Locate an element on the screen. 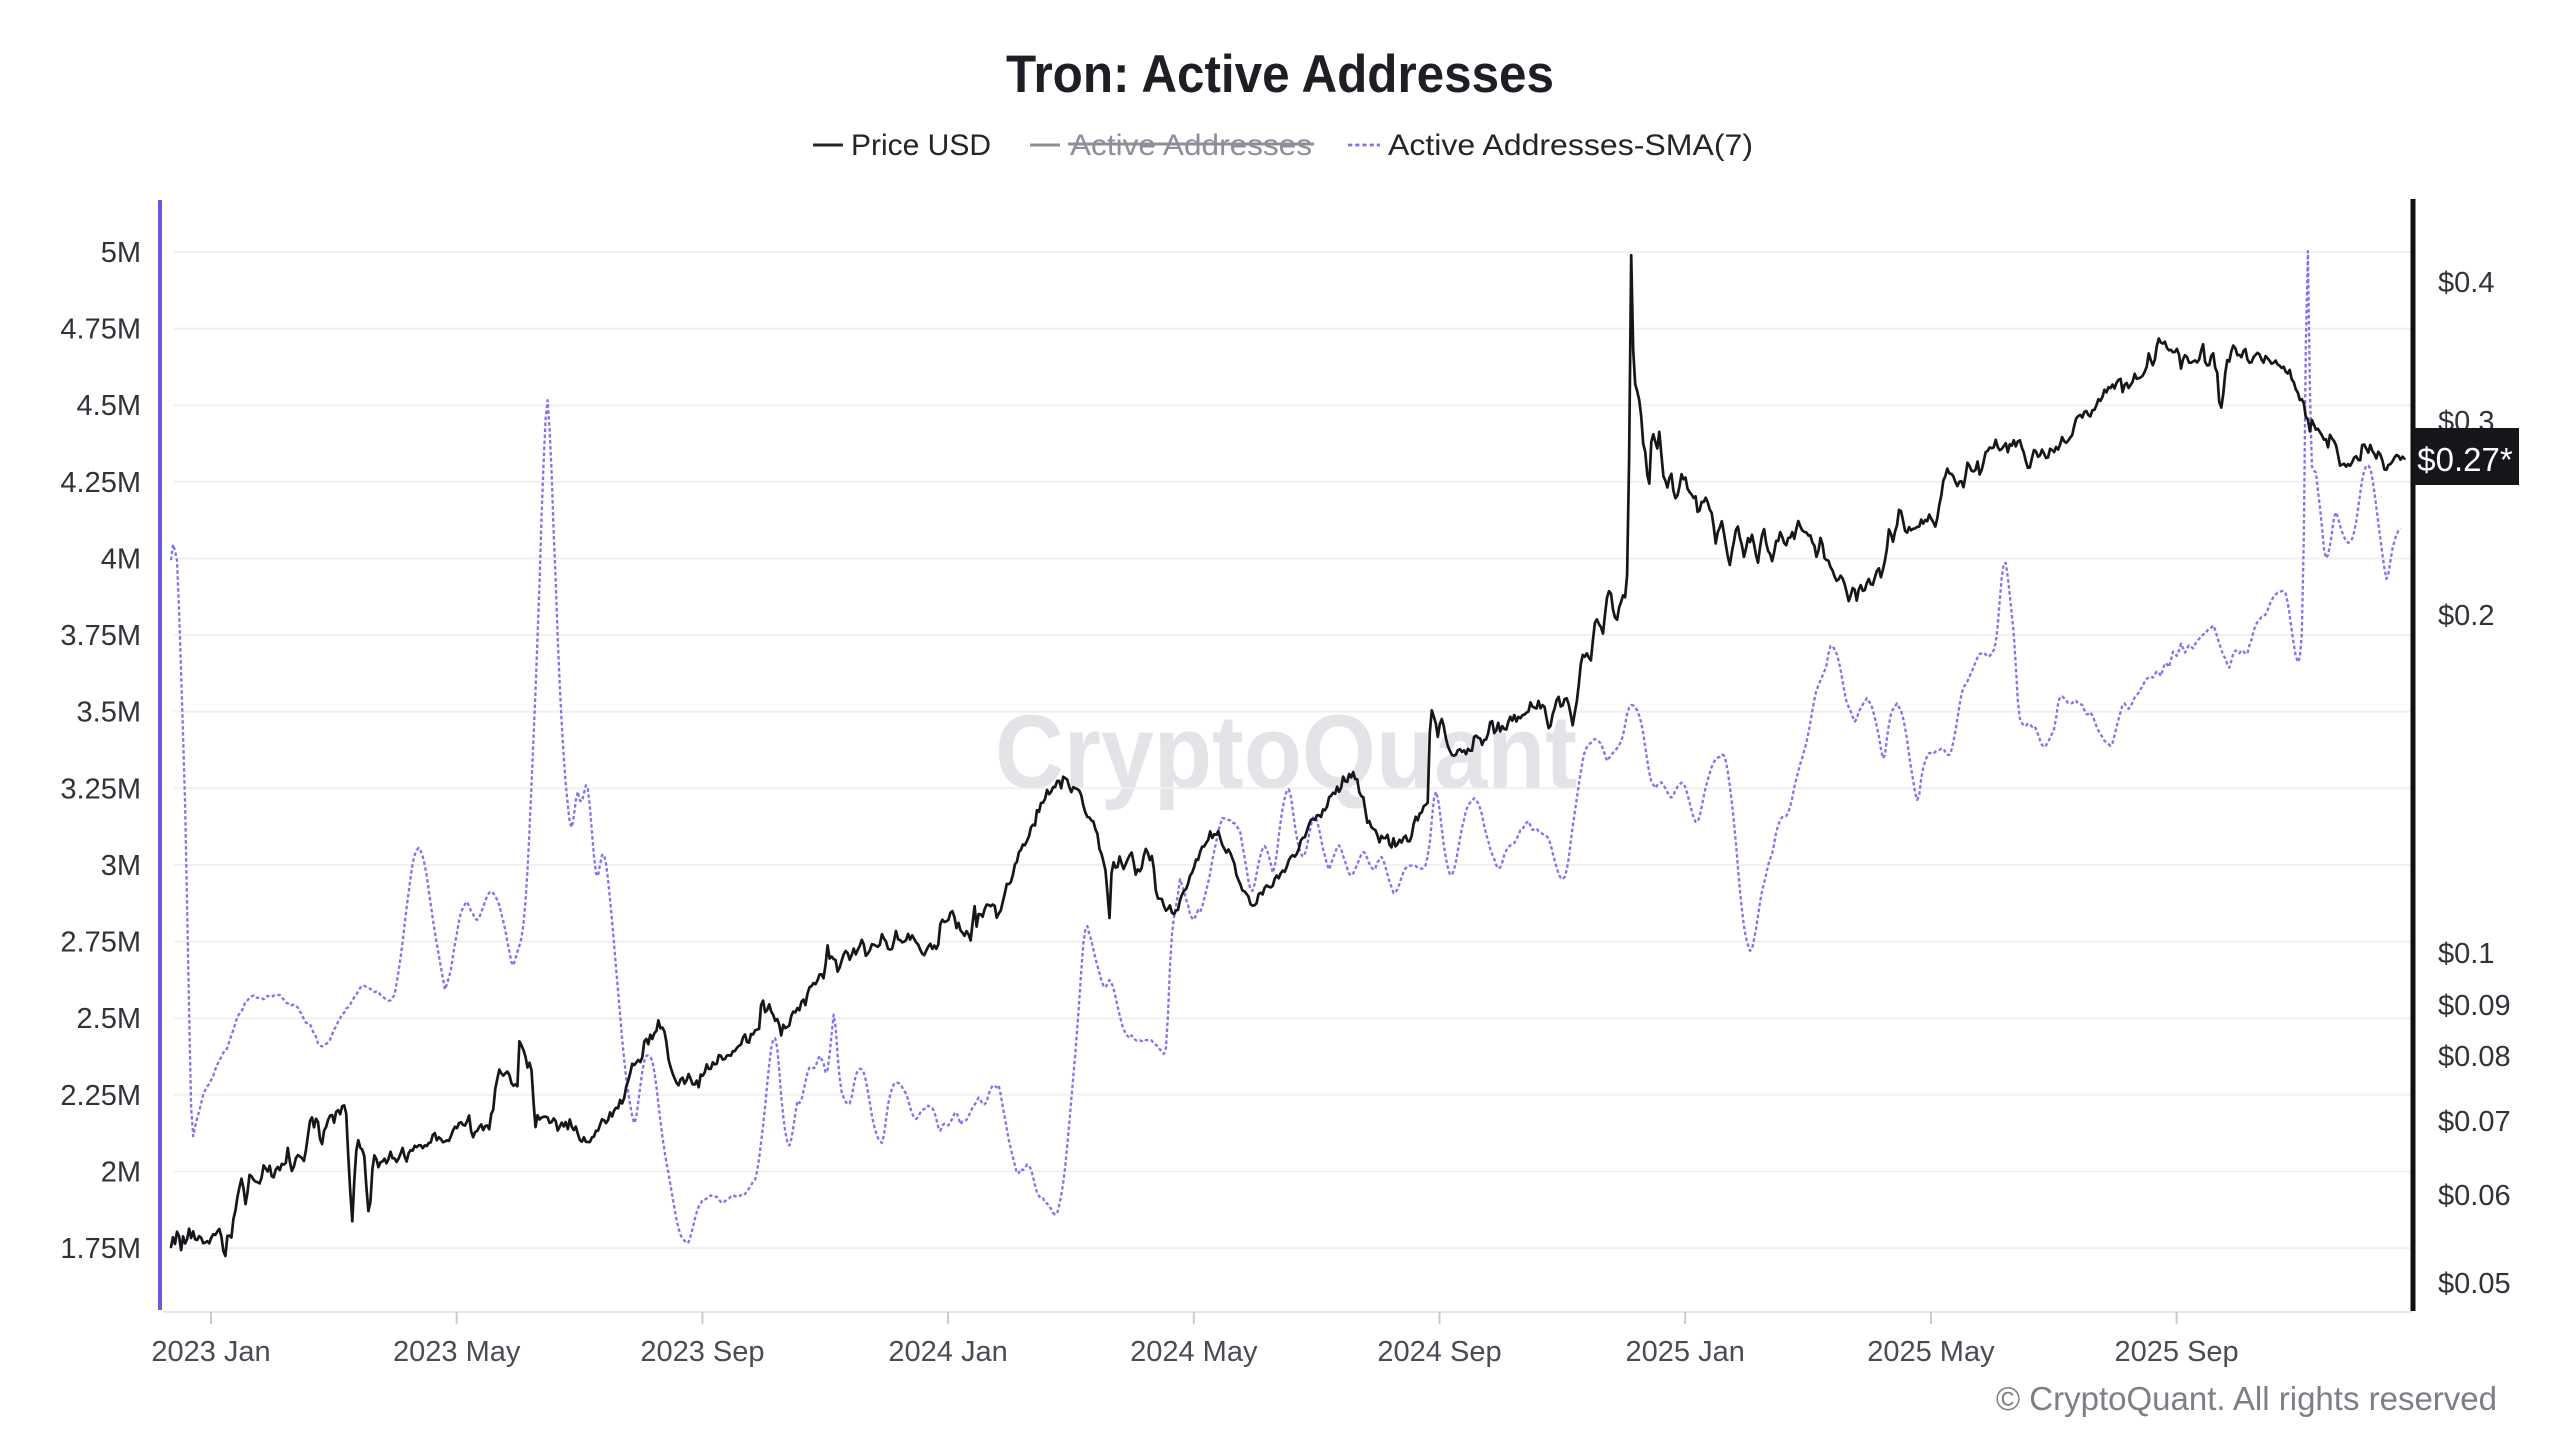 Image resolution: width=2560 pixels, height=1440 pixels. svg-text: 2025 Sep is located at coordinates (2177, 1352).